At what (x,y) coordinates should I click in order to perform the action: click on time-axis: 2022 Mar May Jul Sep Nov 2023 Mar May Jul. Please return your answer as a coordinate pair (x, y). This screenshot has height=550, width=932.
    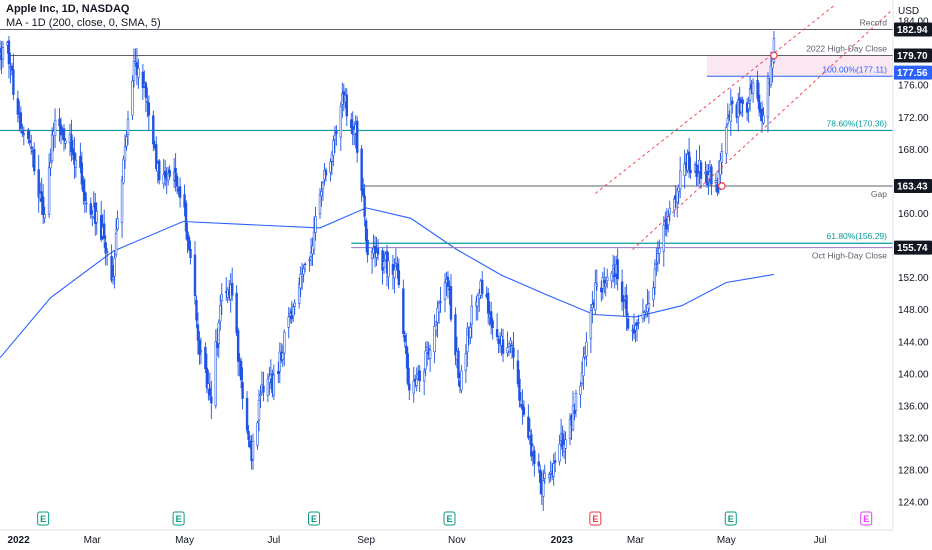
    Looking at the image, I should click on (446, 537).